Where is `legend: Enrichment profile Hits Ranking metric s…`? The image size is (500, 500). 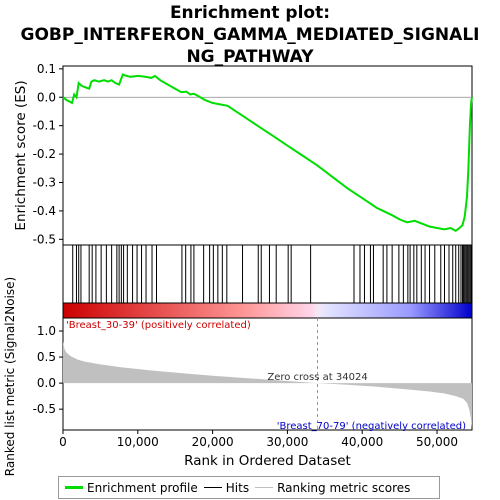
legend: Enrichment profile Hits Ranking metric s… is located at coordinates (249, 487).